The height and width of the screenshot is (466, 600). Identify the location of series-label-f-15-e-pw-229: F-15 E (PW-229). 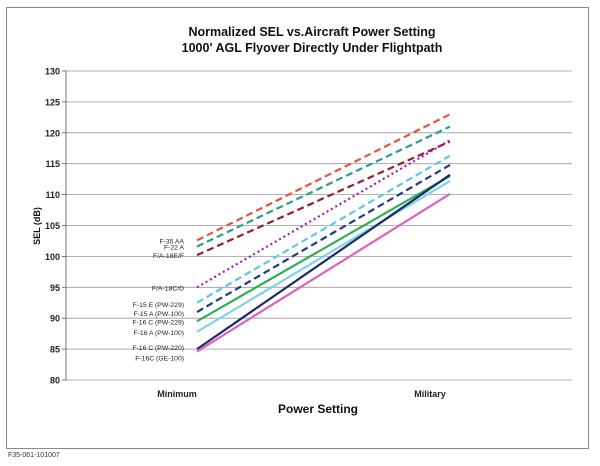
(158, 305).